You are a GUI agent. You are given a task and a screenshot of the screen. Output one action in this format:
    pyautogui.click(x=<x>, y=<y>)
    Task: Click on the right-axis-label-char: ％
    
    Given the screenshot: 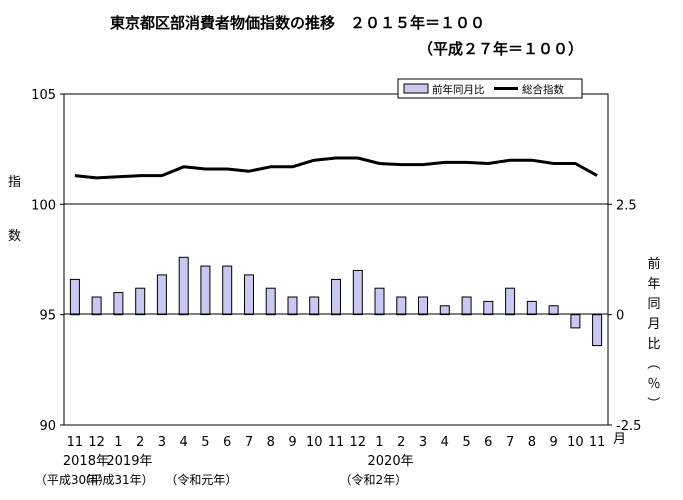 What is the action you would take?
    pyautogui.click(x=653, y=384)
    